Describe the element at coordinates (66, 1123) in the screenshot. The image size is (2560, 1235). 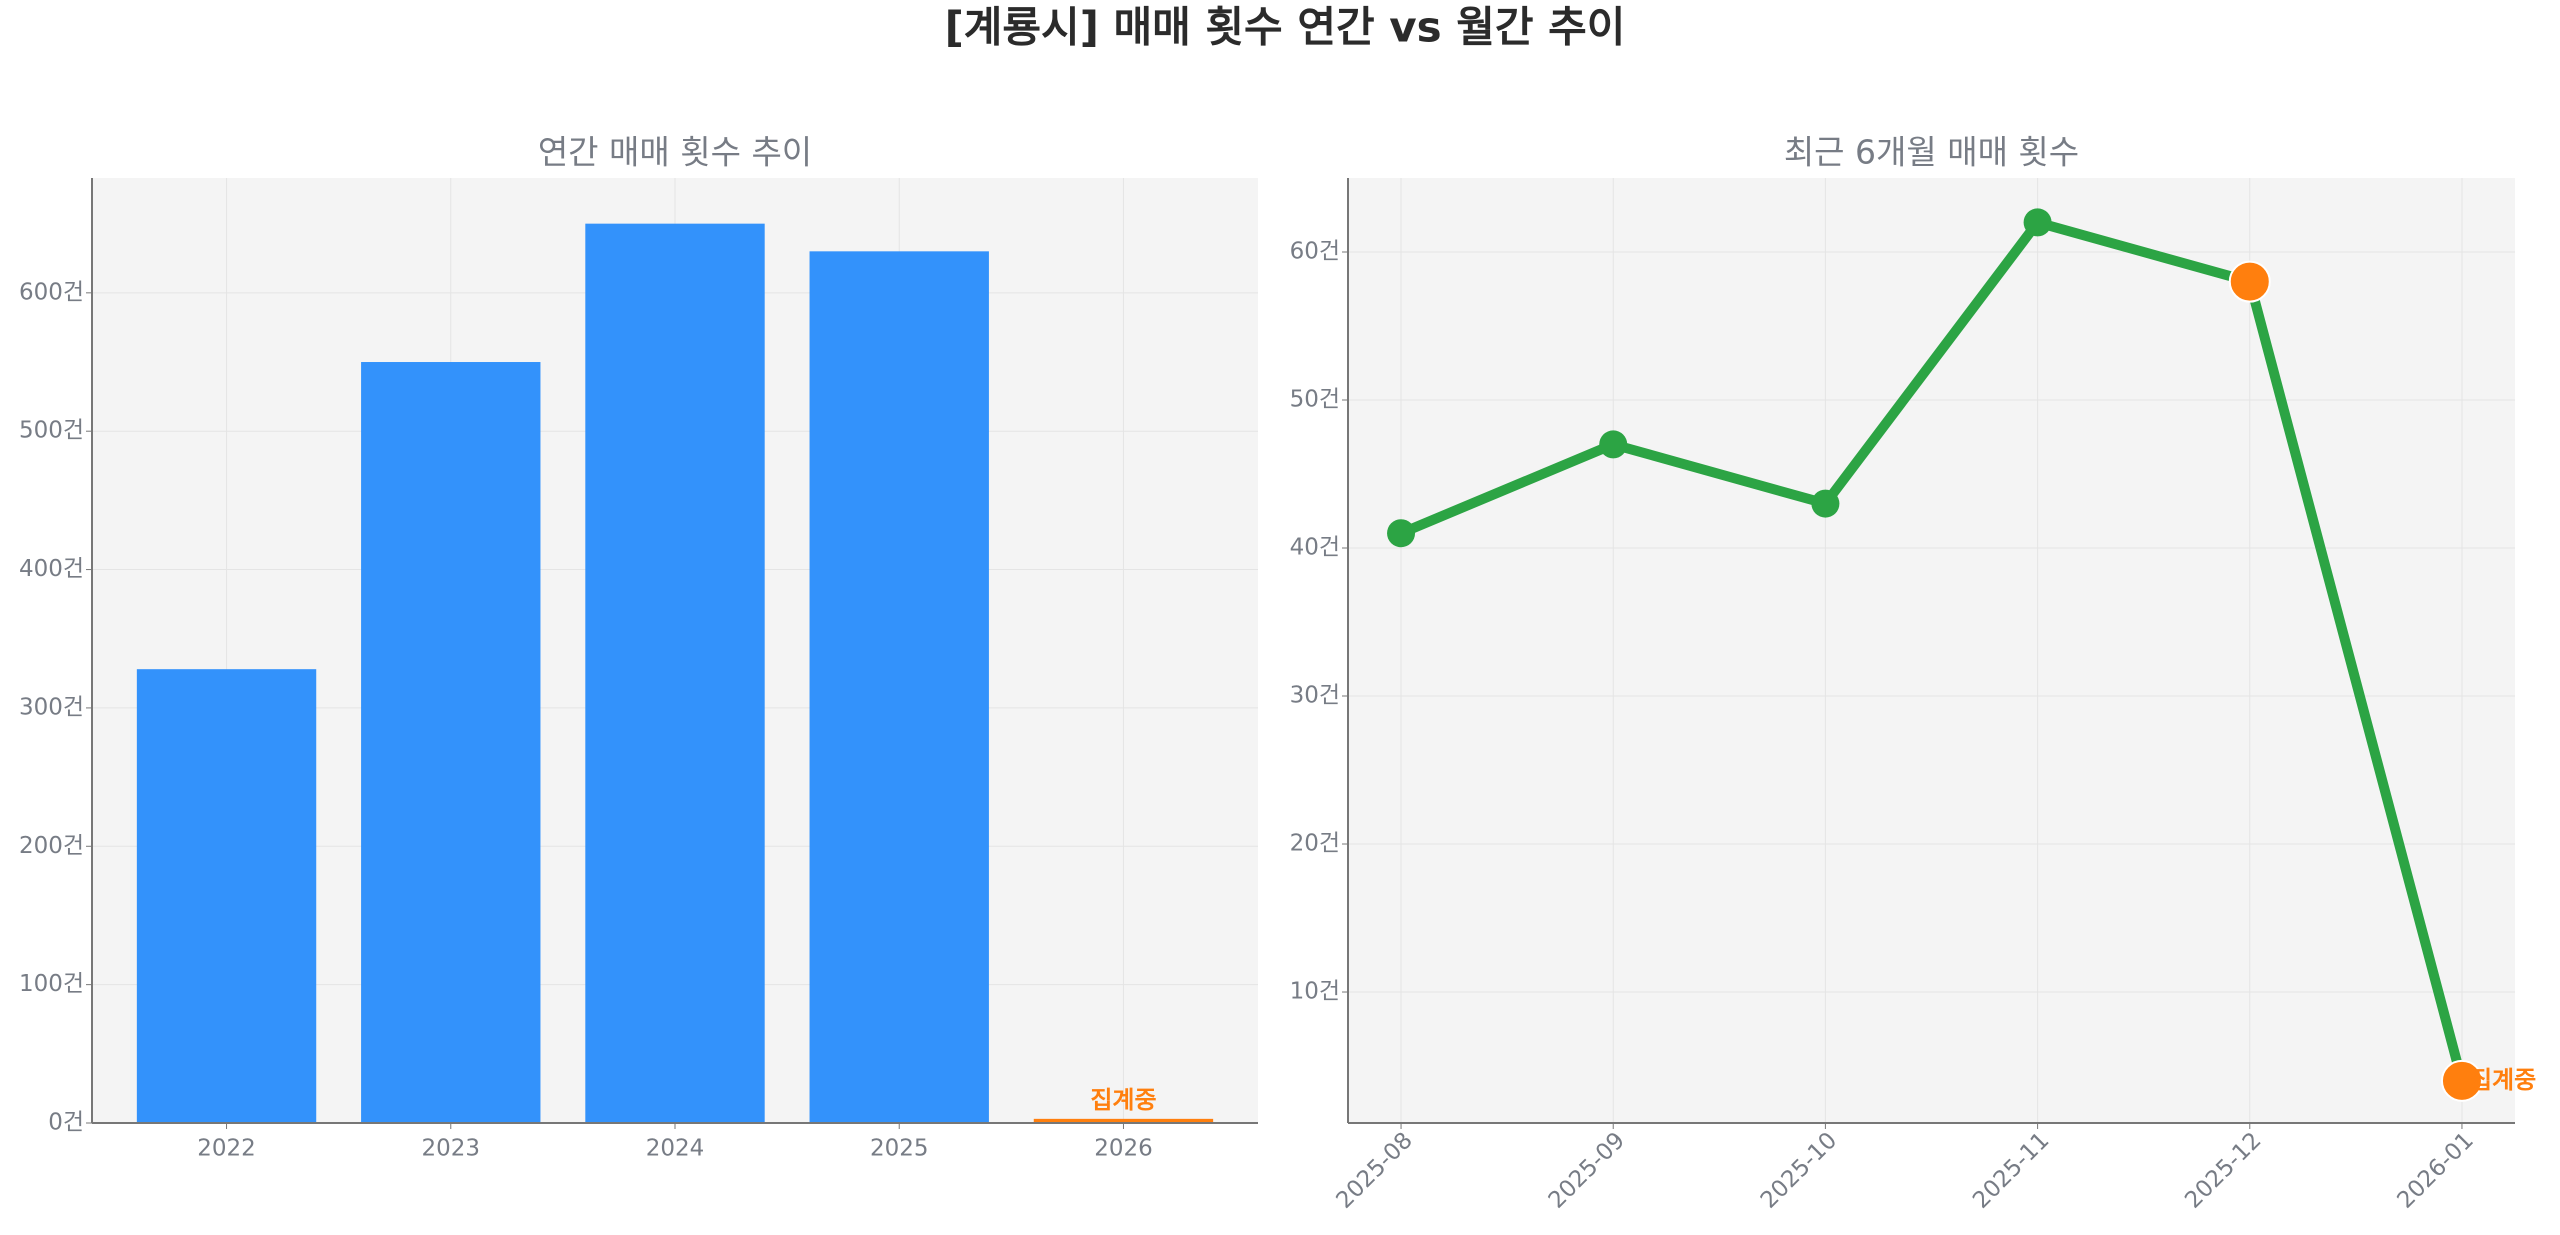
I see `y-tick-label: 0건` at that location.